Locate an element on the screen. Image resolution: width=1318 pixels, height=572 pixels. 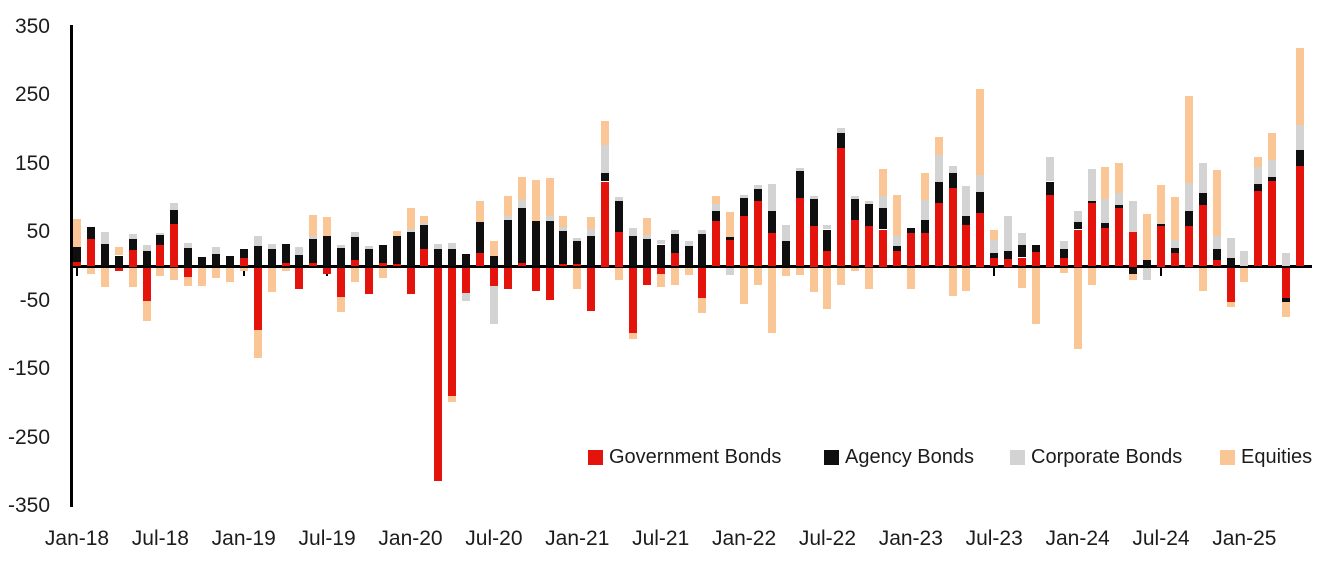
y-axis-label--350: -350 is located at coordinates (28, 506).